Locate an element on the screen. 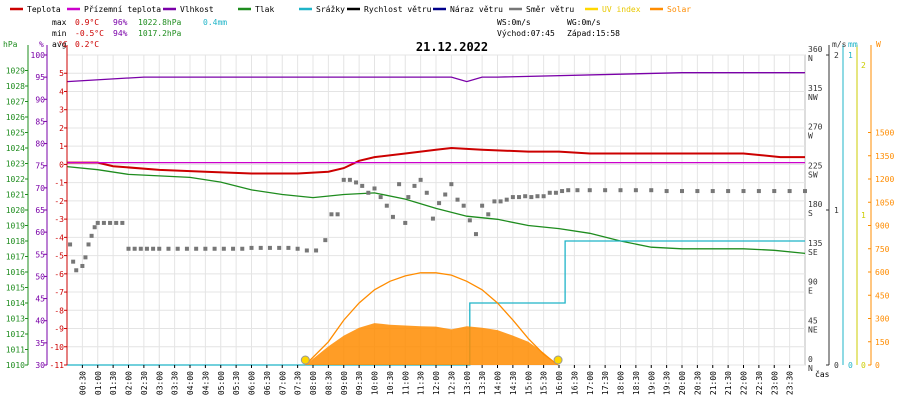 The width and height of the screenshot is (900, 400). x-tick-label: 21:30 is located at coordinates (728, 383).